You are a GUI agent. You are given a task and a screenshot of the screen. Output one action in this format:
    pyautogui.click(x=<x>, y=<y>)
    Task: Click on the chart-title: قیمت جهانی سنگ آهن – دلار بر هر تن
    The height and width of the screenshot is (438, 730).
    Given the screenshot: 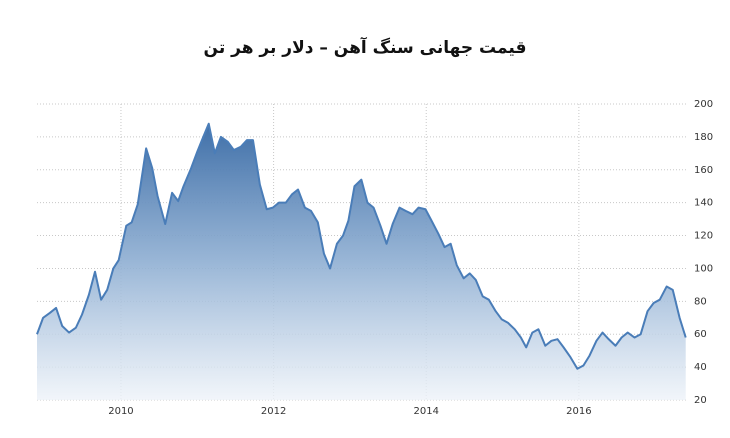 What is the action you would take?
    pyautogui.click(x=365, y=47)
    